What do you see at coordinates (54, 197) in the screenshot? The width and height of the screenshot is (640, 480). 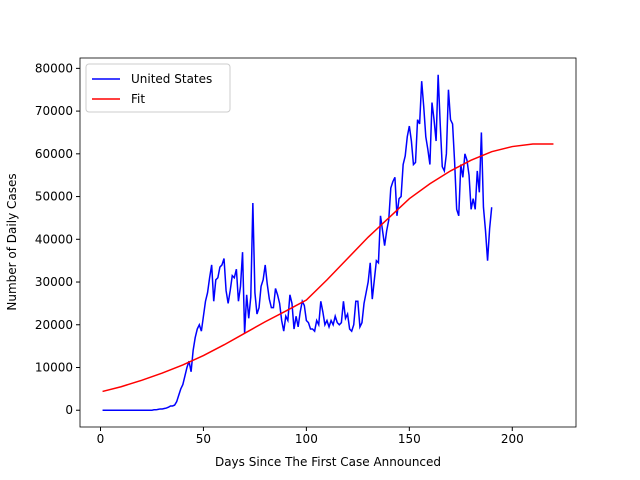 I see `y-tick-label: 50000` at bounding box center [54, 197].